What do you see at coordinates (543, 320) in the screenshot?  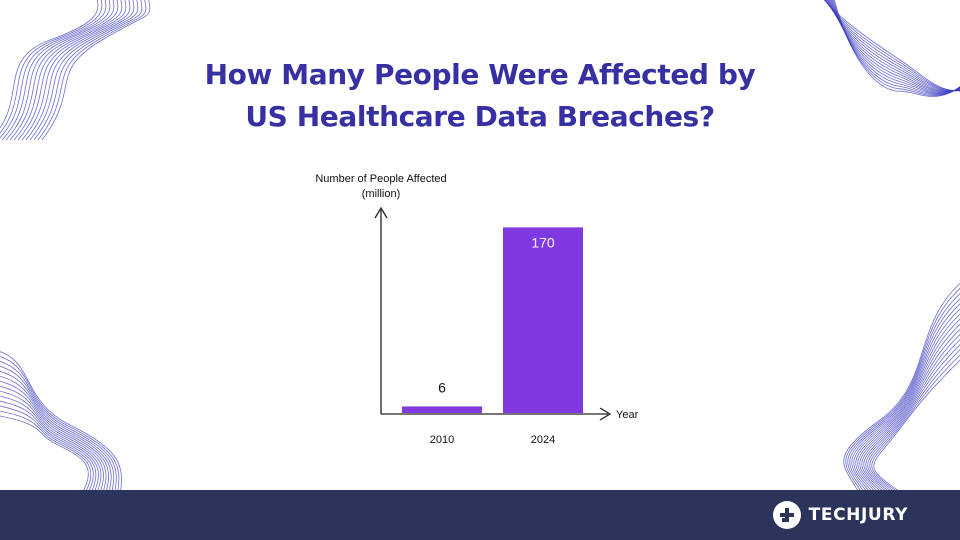 I see `bar-2024` at bounding box center [543, 320].